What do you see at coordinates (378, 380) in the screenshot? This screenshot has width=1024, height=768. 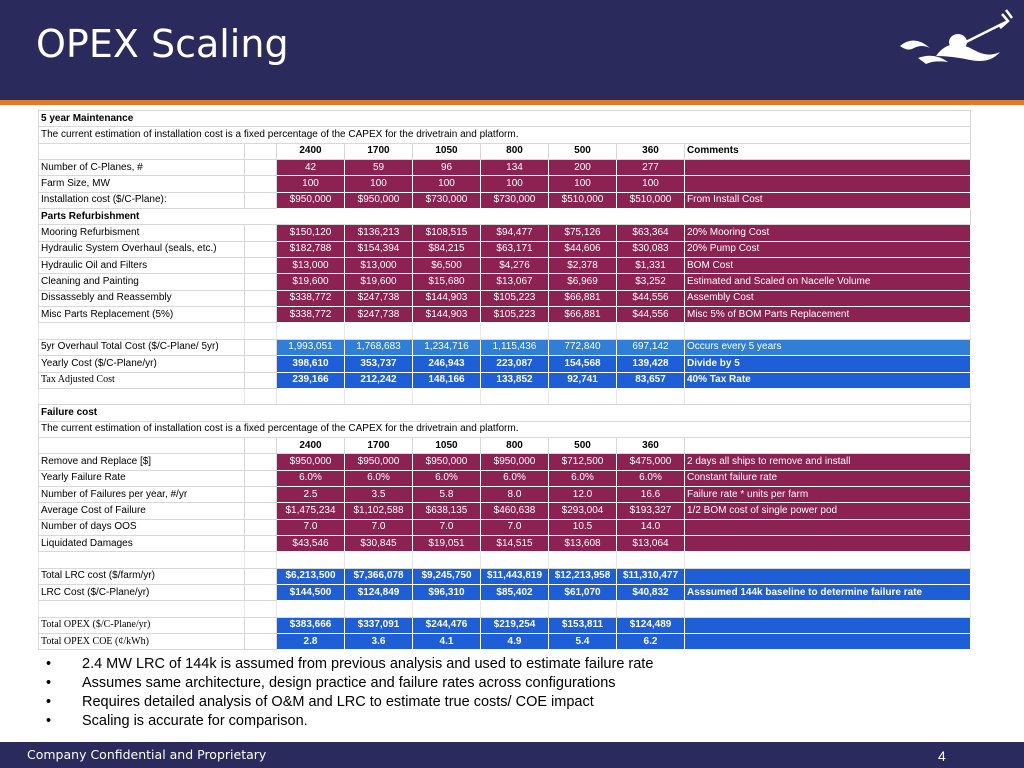 I see `value-cell: 212,242` at bounding box center [378, 380].